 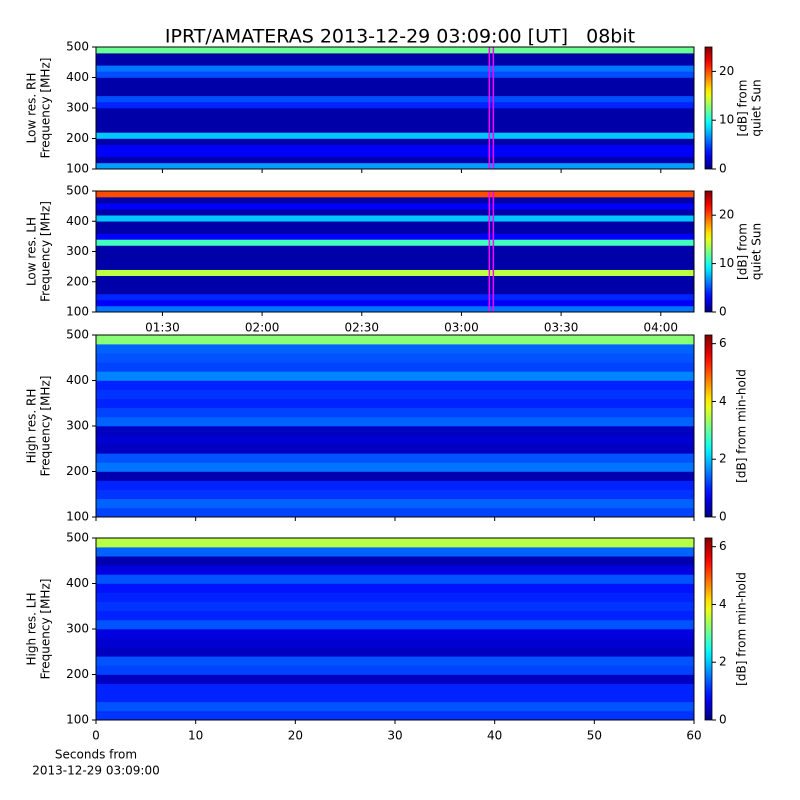 What do you see at coordinates (295, 736) in the screenshot?
I see `x-tick-label: 20` at bounding box center [295, 736].